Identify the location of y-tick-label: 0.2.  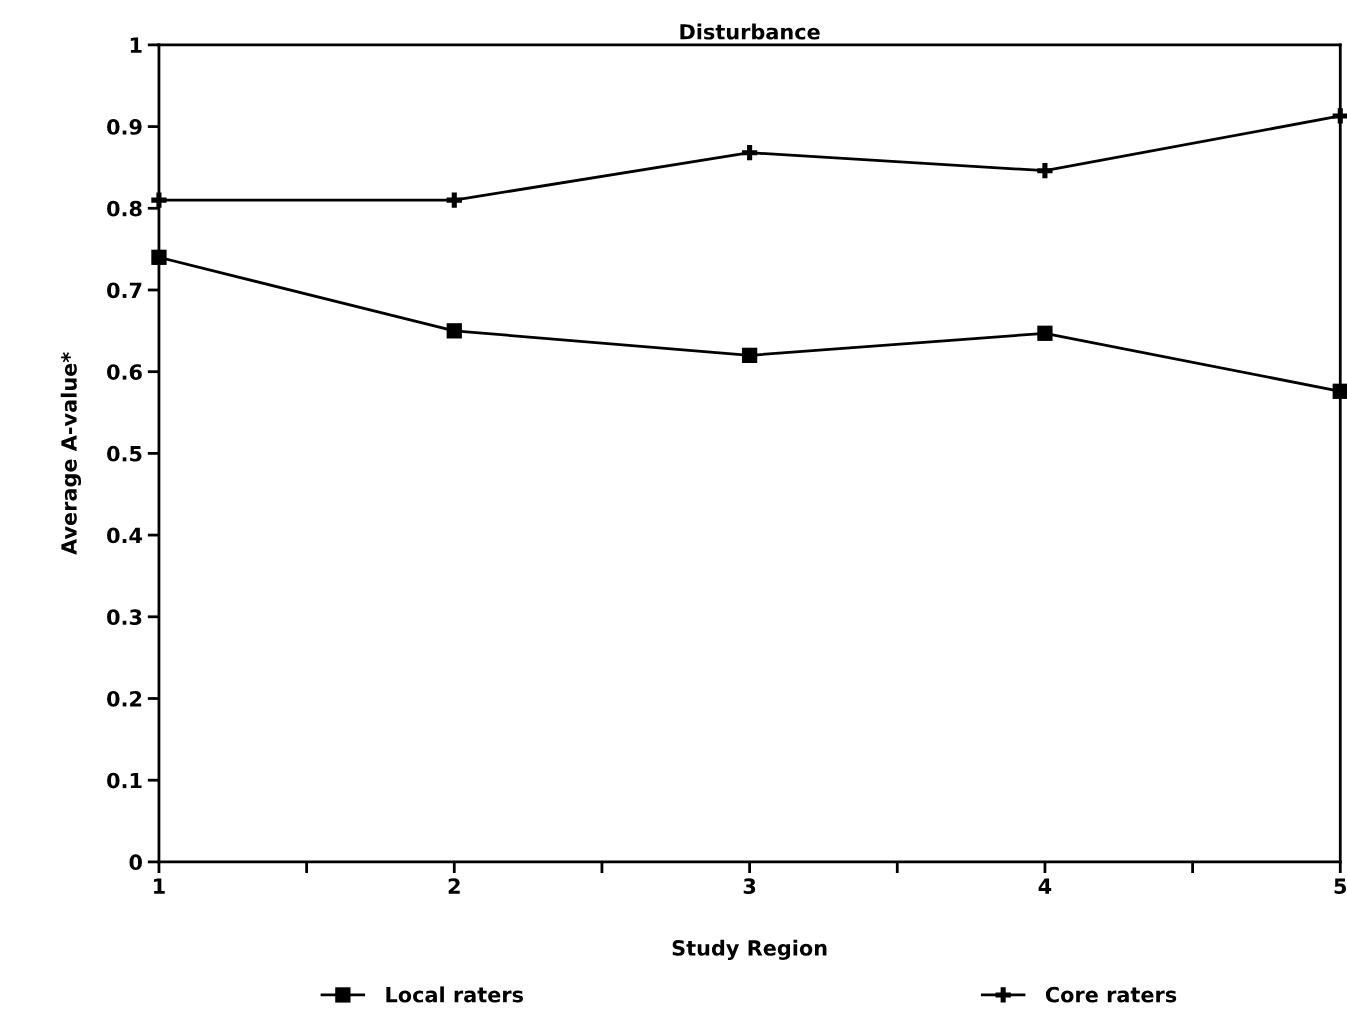
(124, 698).